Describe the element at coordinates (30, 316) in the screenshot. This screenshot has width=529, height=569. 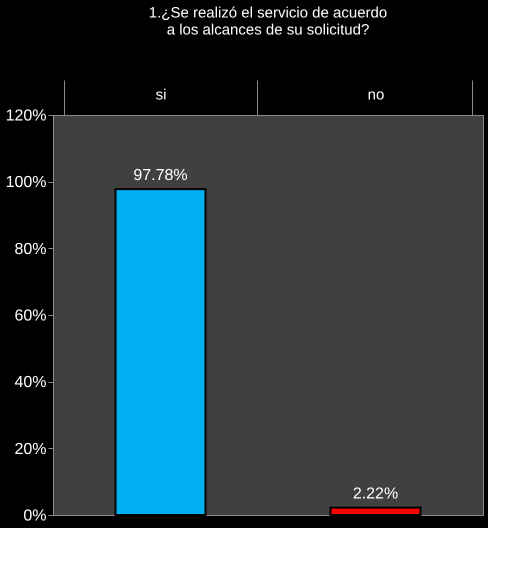
I see `y-tick-label: 60%` at that location.